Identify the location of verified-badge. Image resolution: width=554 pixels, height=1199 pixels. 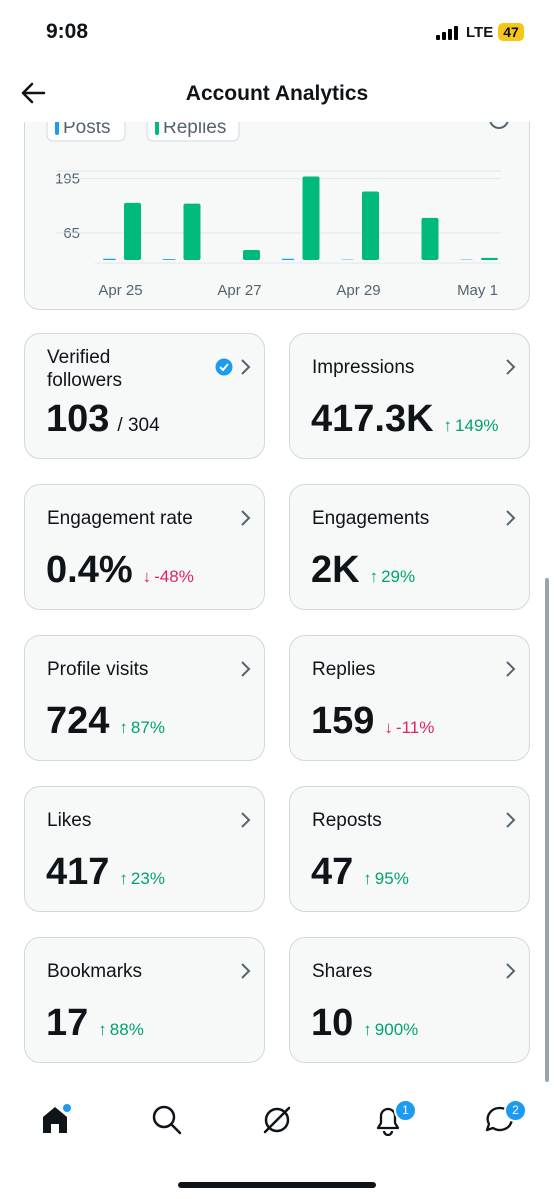
(224, 367).